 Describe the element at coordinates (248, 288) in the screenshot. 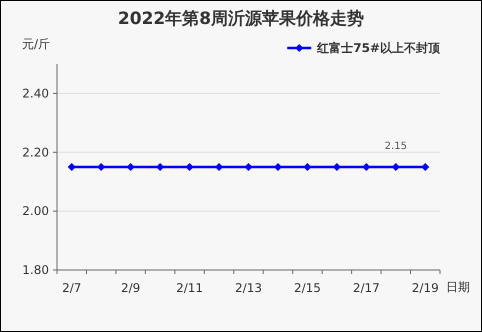

I see `x-tick-label: 2/13` at that location.